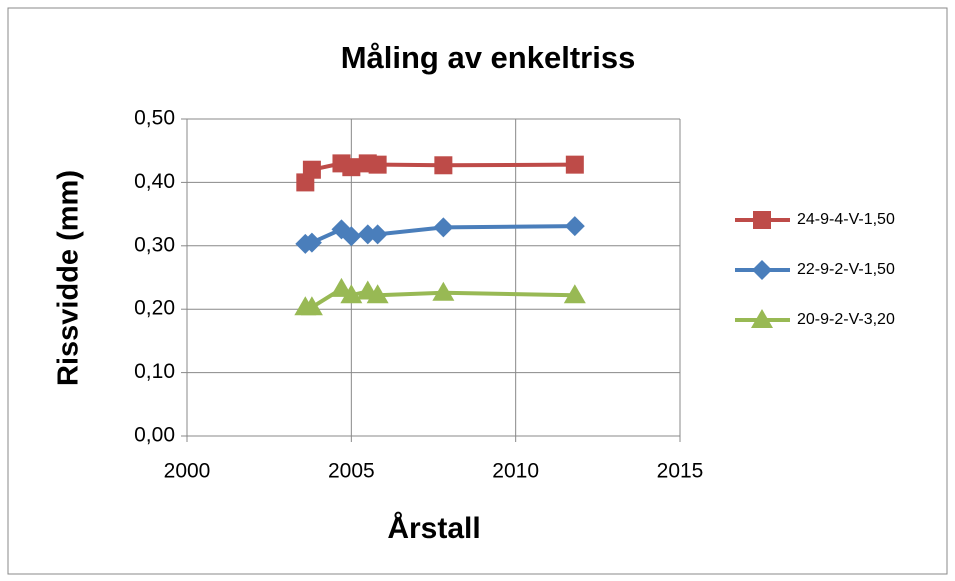 The height and width of the screenshot is (581, 955). What do you see at coordinates (154, 244) in the screenshot?
I see `y-tick-label: 0,30` at bounding box center [154, 244].